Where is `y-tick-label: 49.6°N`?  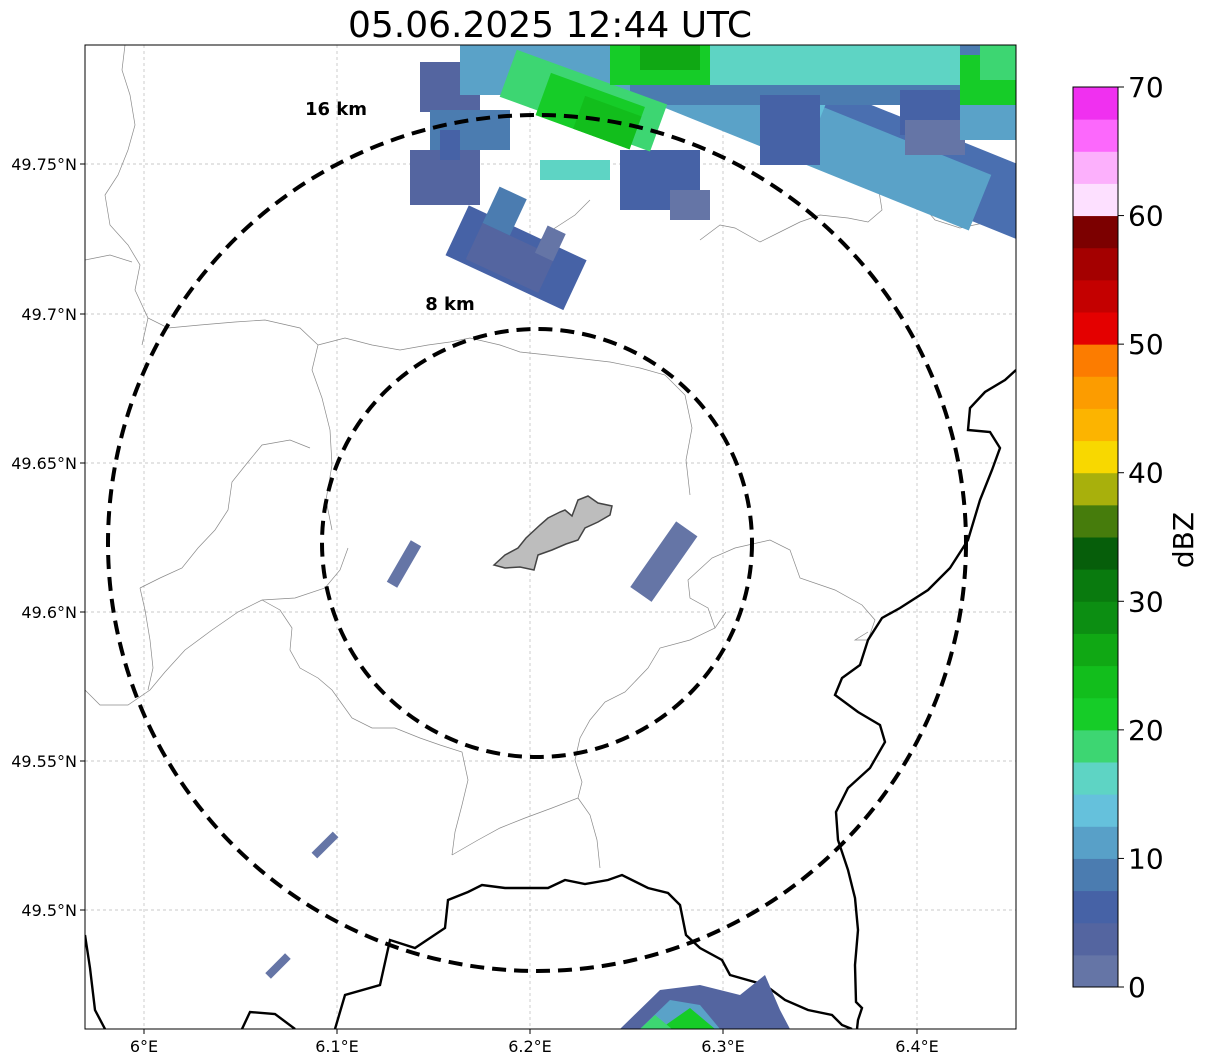
y-tick-label: 49.6°N is located at coordinates (49, 612).